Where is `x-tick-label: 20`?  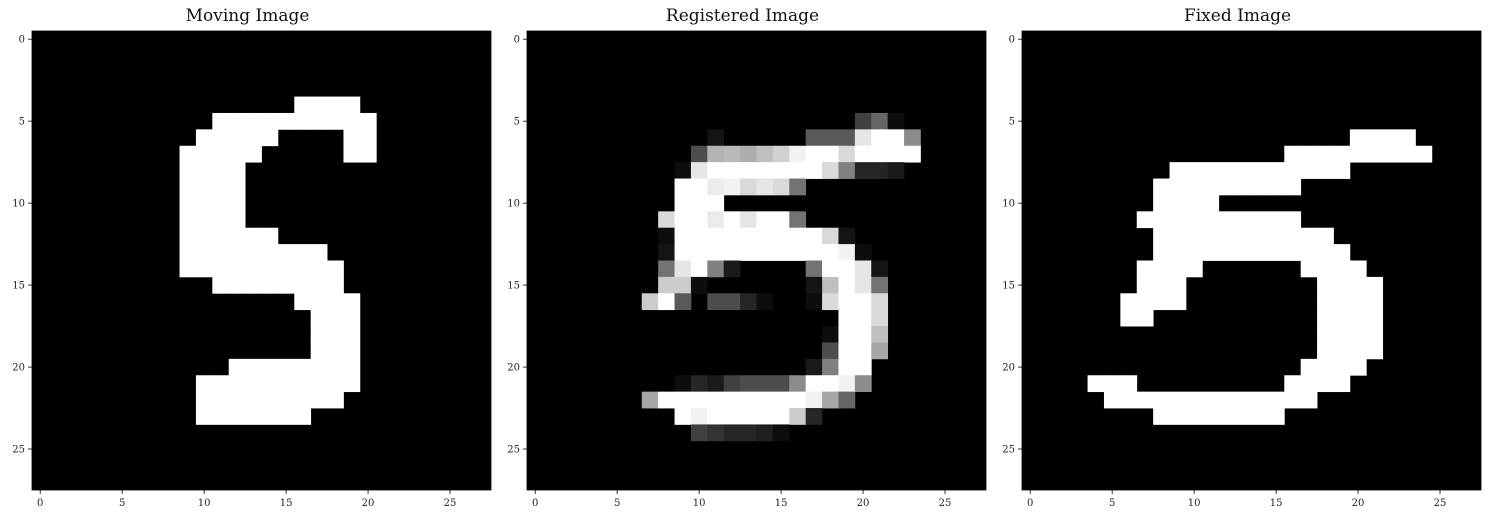
x-tick-label: 20 is located at coordinates (368, 503).